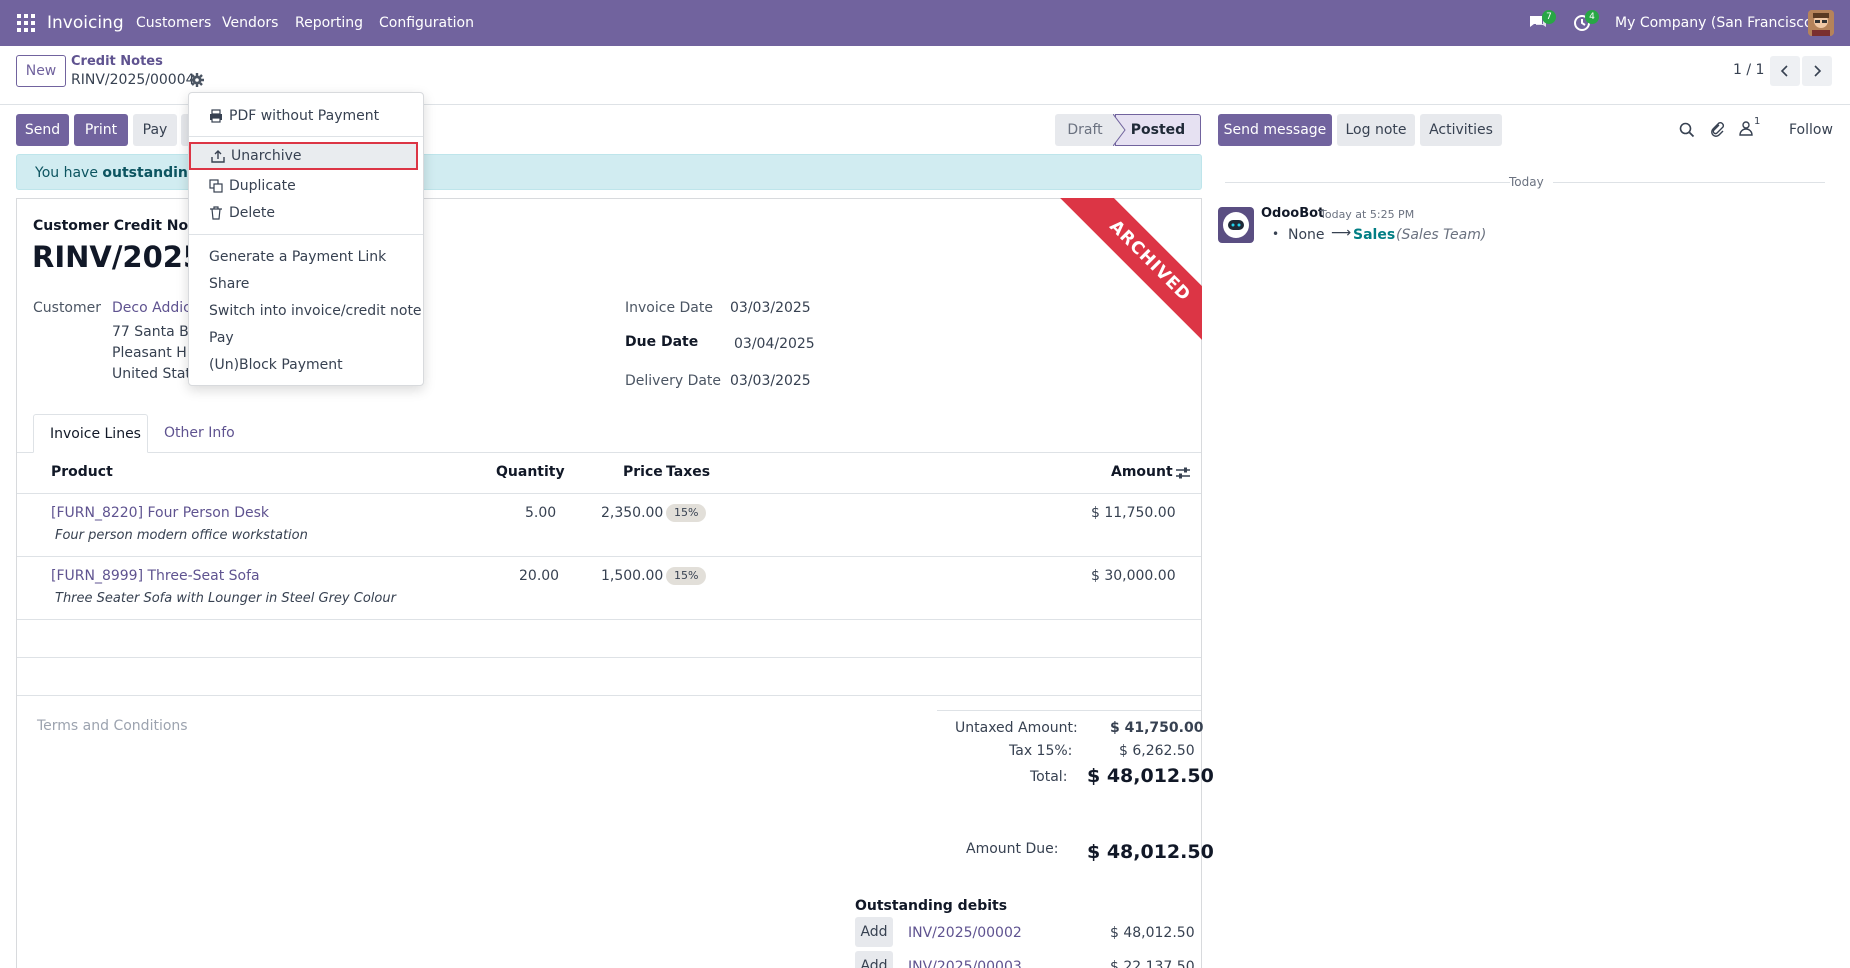 The image size is (1850, 968). Describe the element at coordinates (85, 23) in the screenshot. I see `app-name: Invoicing` at that location.